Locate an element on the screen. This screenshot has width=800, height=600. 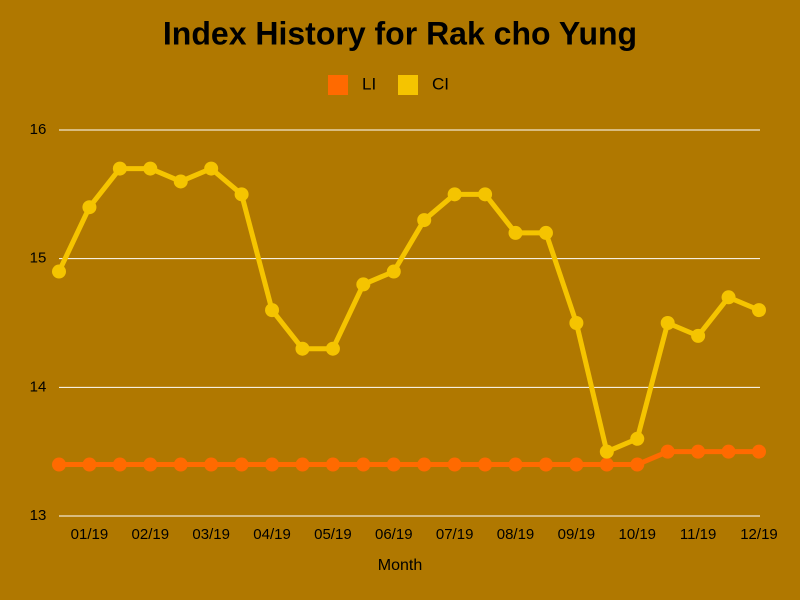
x-tick-label: 02/19 is located at coordinates (151, 534).